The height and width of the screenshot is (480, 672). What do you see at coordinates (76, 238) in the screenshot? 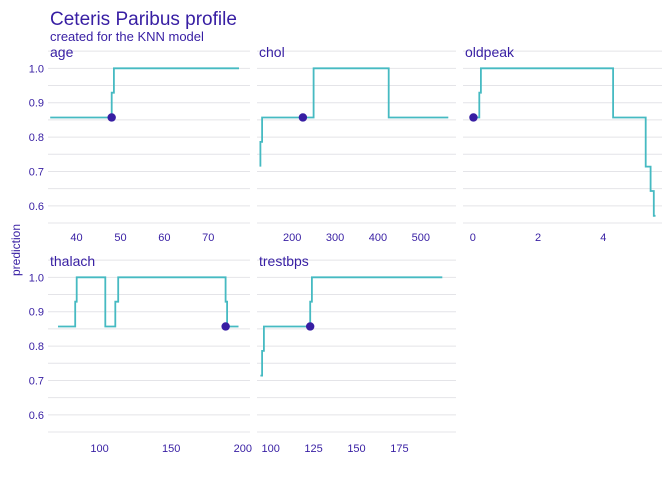
I see `x-tick-label: 40` at bounding box center [76, 238].